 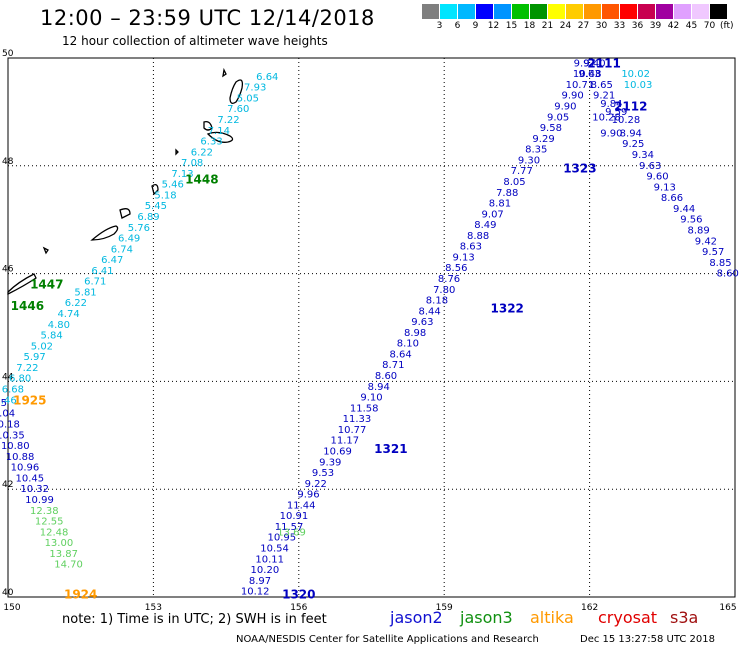 I want to click on track-time-label: 1322, so click(x=507, y=309).